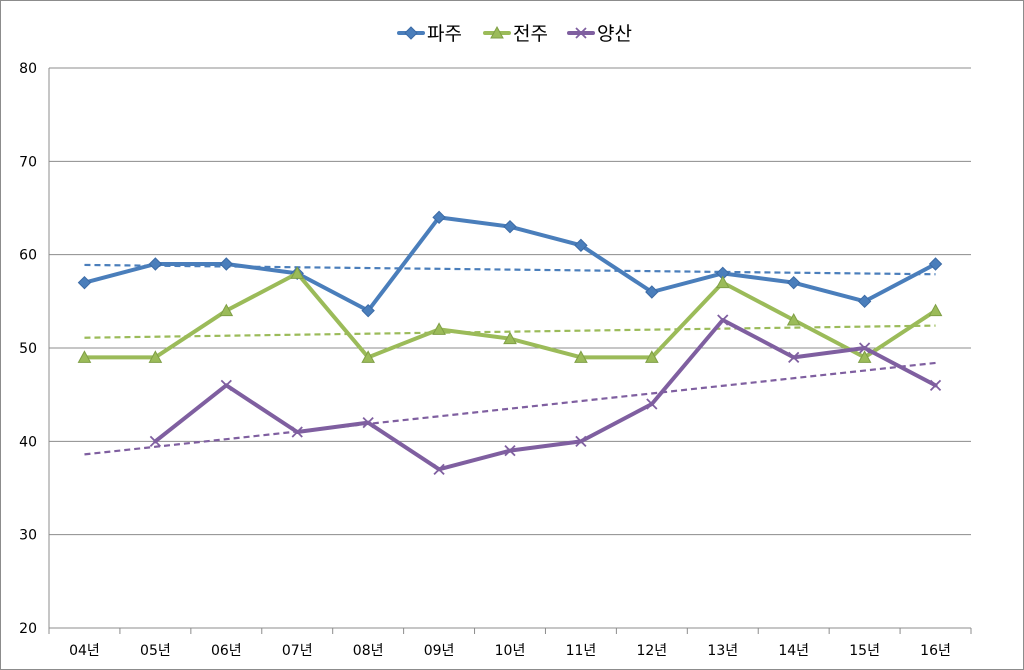 The width and height of the screenshot is (1024, 670). Describe the element at coordinates (722, 651) in the screenshot. I see `x-tick-label: 13년` at that location.